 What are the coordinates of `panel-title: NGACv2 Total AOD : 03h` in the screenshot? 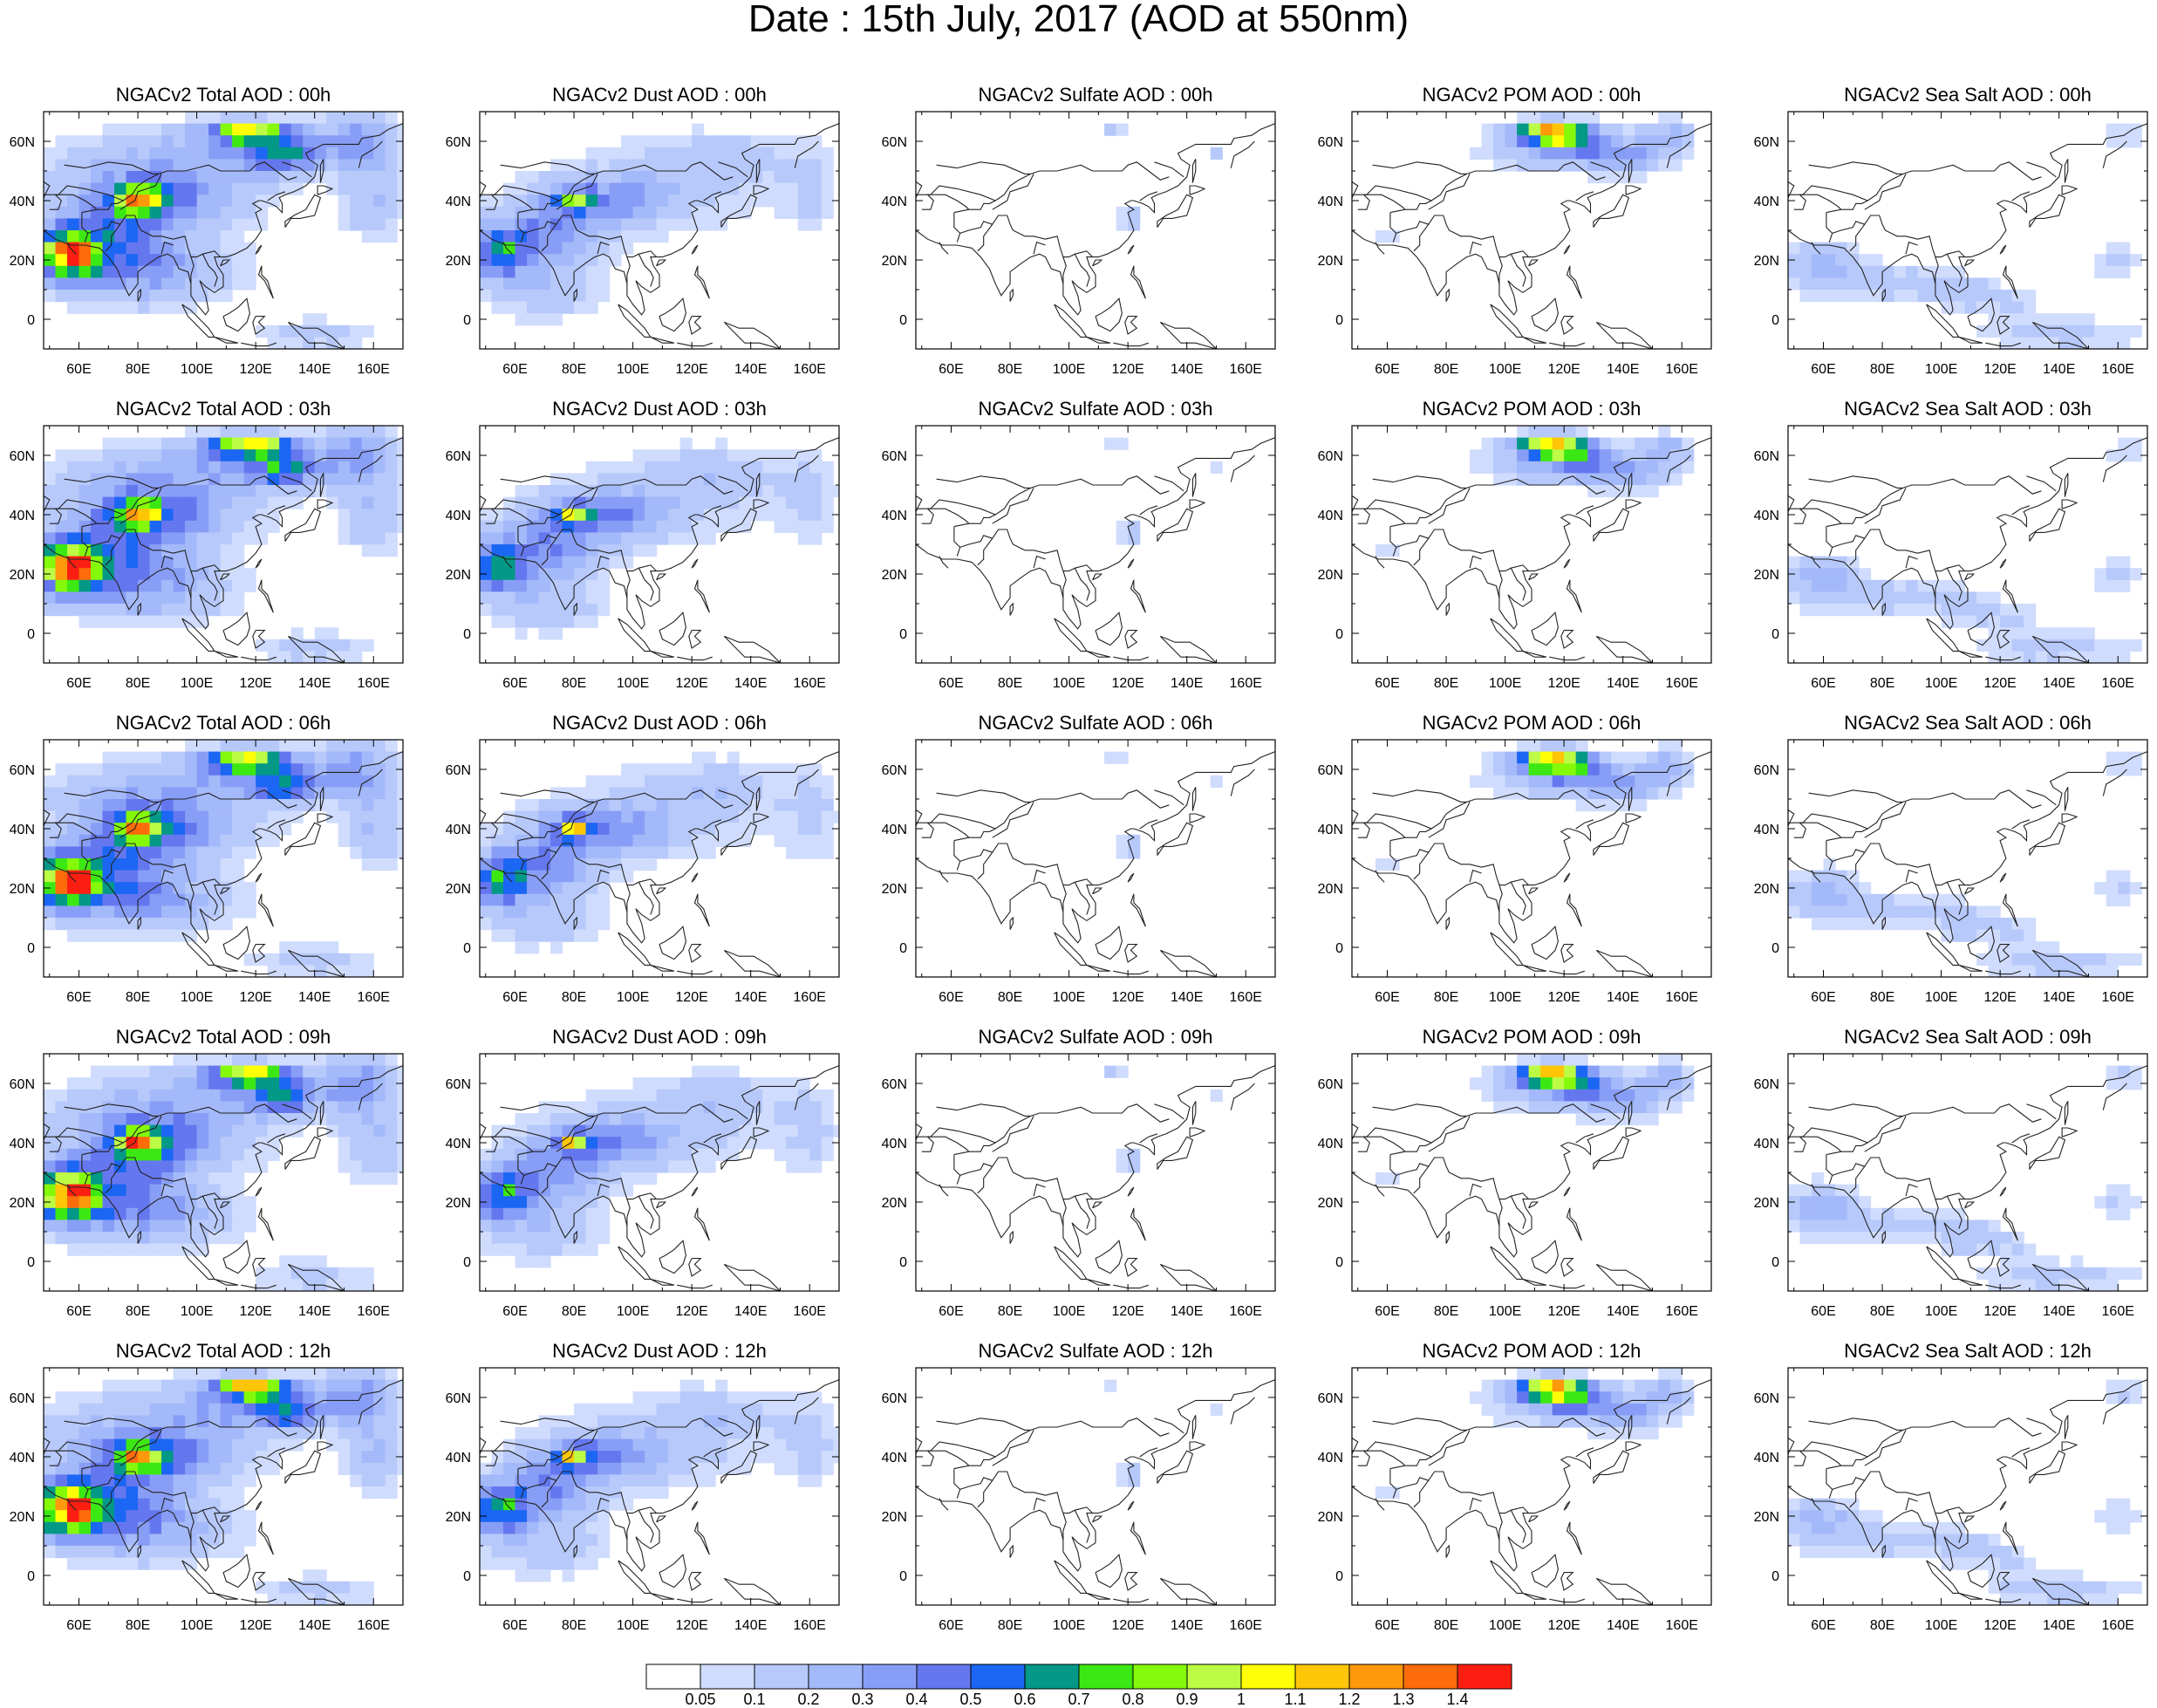 It's located at (223, 409).